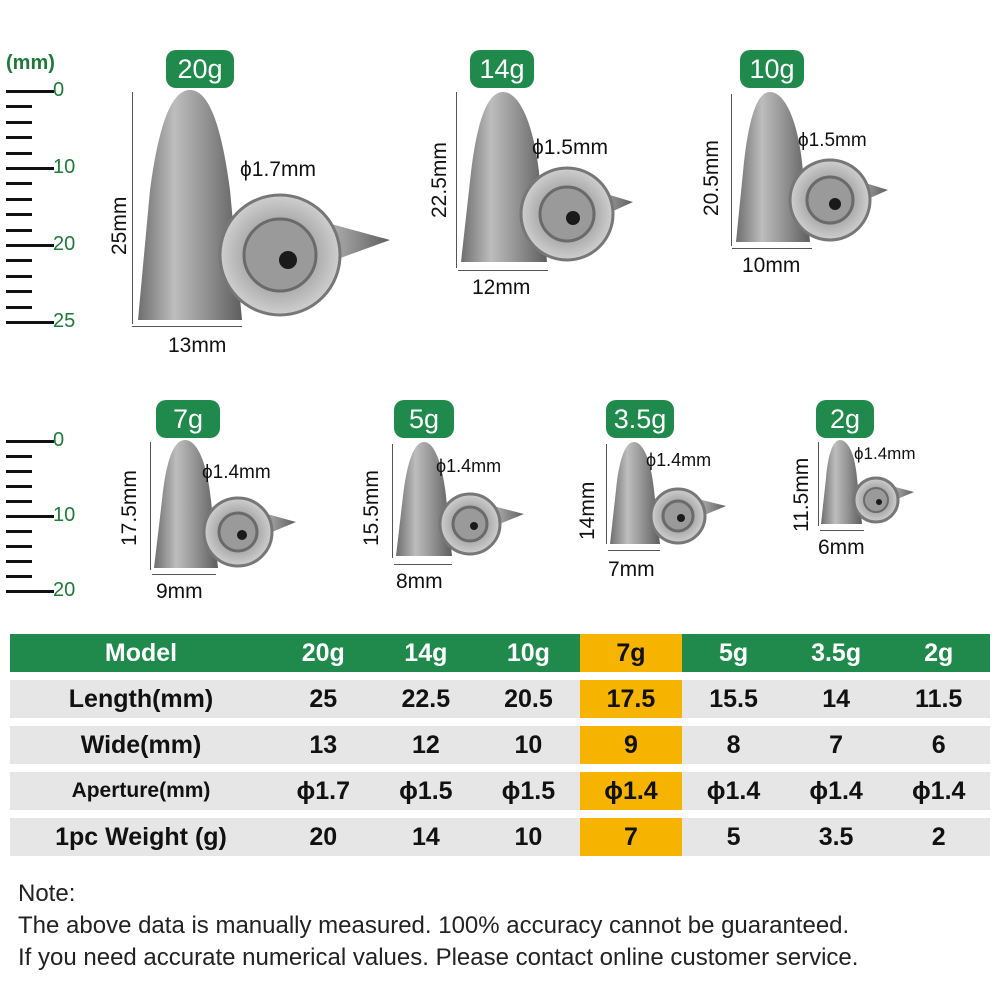  Describe the element at coordinates (197, 345) in the screenshot. I see `sinker-20g-width: 13mm` at that location.